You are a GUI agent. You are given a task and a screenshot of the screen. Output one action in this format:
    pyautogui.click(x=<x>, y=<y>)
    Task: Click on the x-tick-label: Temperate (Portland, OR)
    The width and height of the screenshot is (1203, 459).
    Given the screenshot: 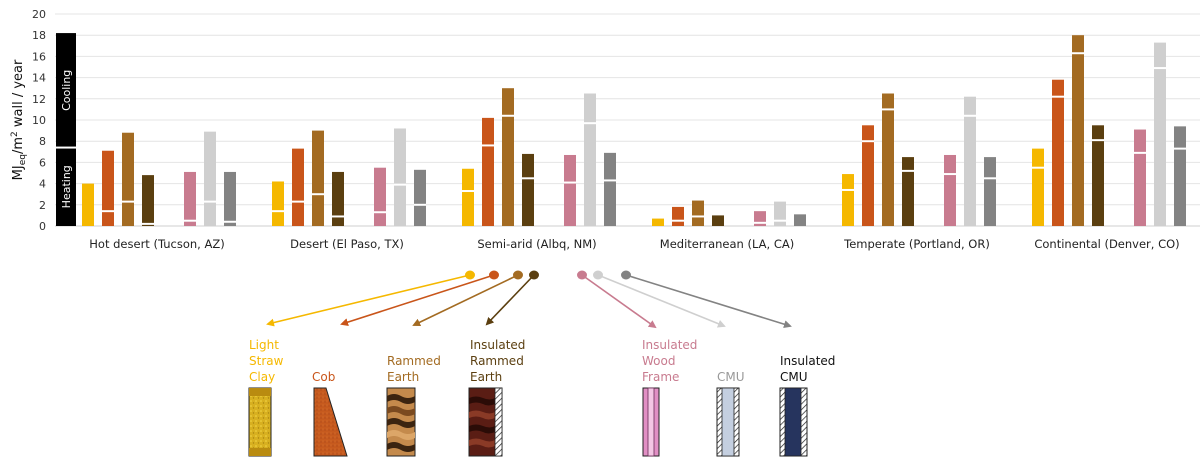 What is the action you would take?
    pyautogui.click(x=916, y=244)
    